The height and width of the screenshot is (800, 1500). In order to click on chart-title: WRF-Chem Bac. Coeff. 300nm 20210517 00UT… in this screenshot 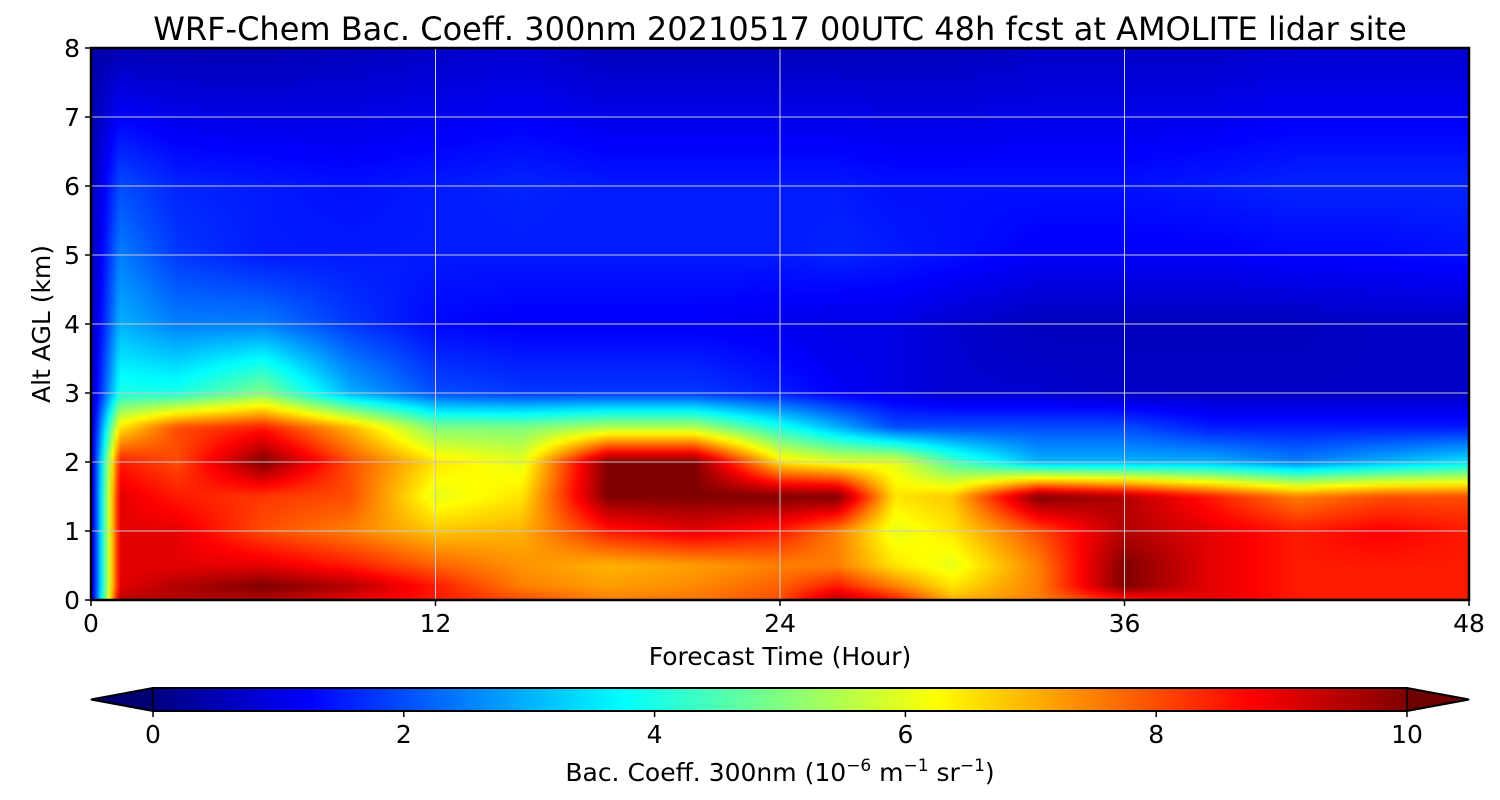, I will do `click(780, 29)`.